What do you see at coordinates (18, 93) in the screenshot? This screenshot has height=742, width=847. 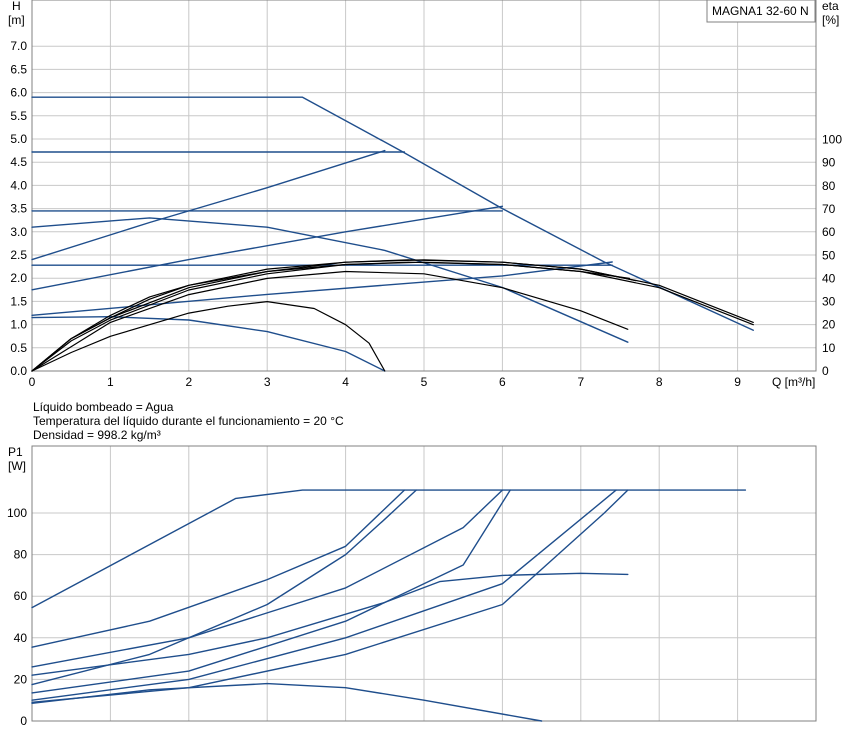 I see `y-tick-label: 6.0` at bounding box center [18, 93].